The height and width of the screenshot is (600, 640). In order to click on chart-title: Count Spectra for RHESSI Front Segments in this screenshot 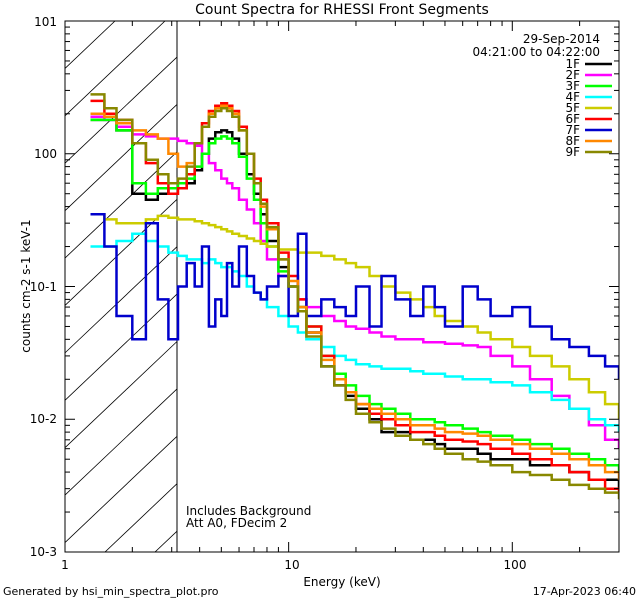, I will do `click(342, 10)`.